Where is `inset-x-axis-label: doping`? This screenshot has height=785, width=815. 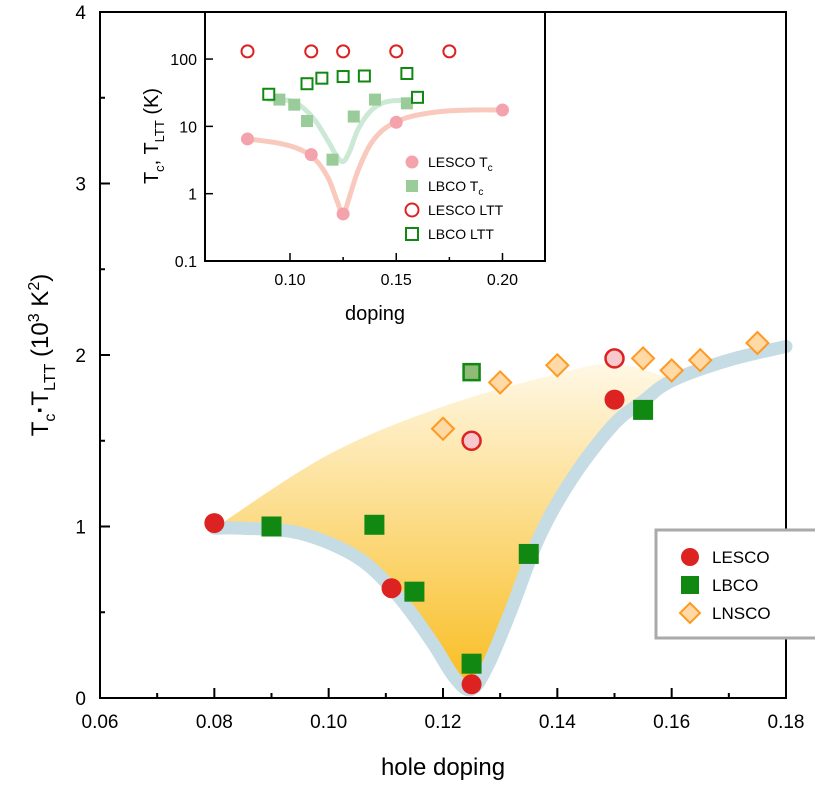
inset-x-axis-label: doping is located at coordinates (375, 314).